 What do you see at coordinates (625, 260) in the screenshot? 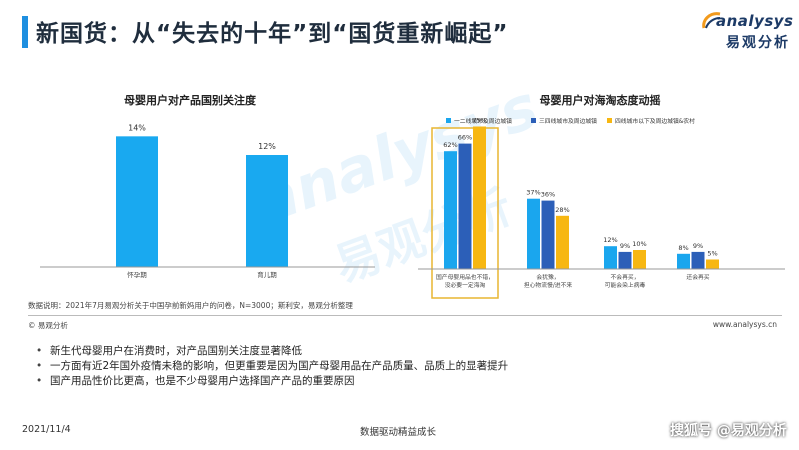
I see `bar-series2-cat3` at bounding box center [625, 260].